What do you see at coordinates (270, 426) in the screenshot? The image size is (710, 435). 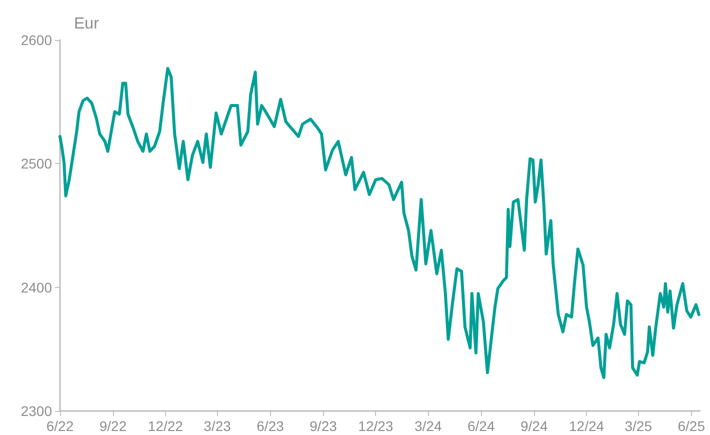 I see `x-tick-label: 6/23` at bounding box center [270, 426].